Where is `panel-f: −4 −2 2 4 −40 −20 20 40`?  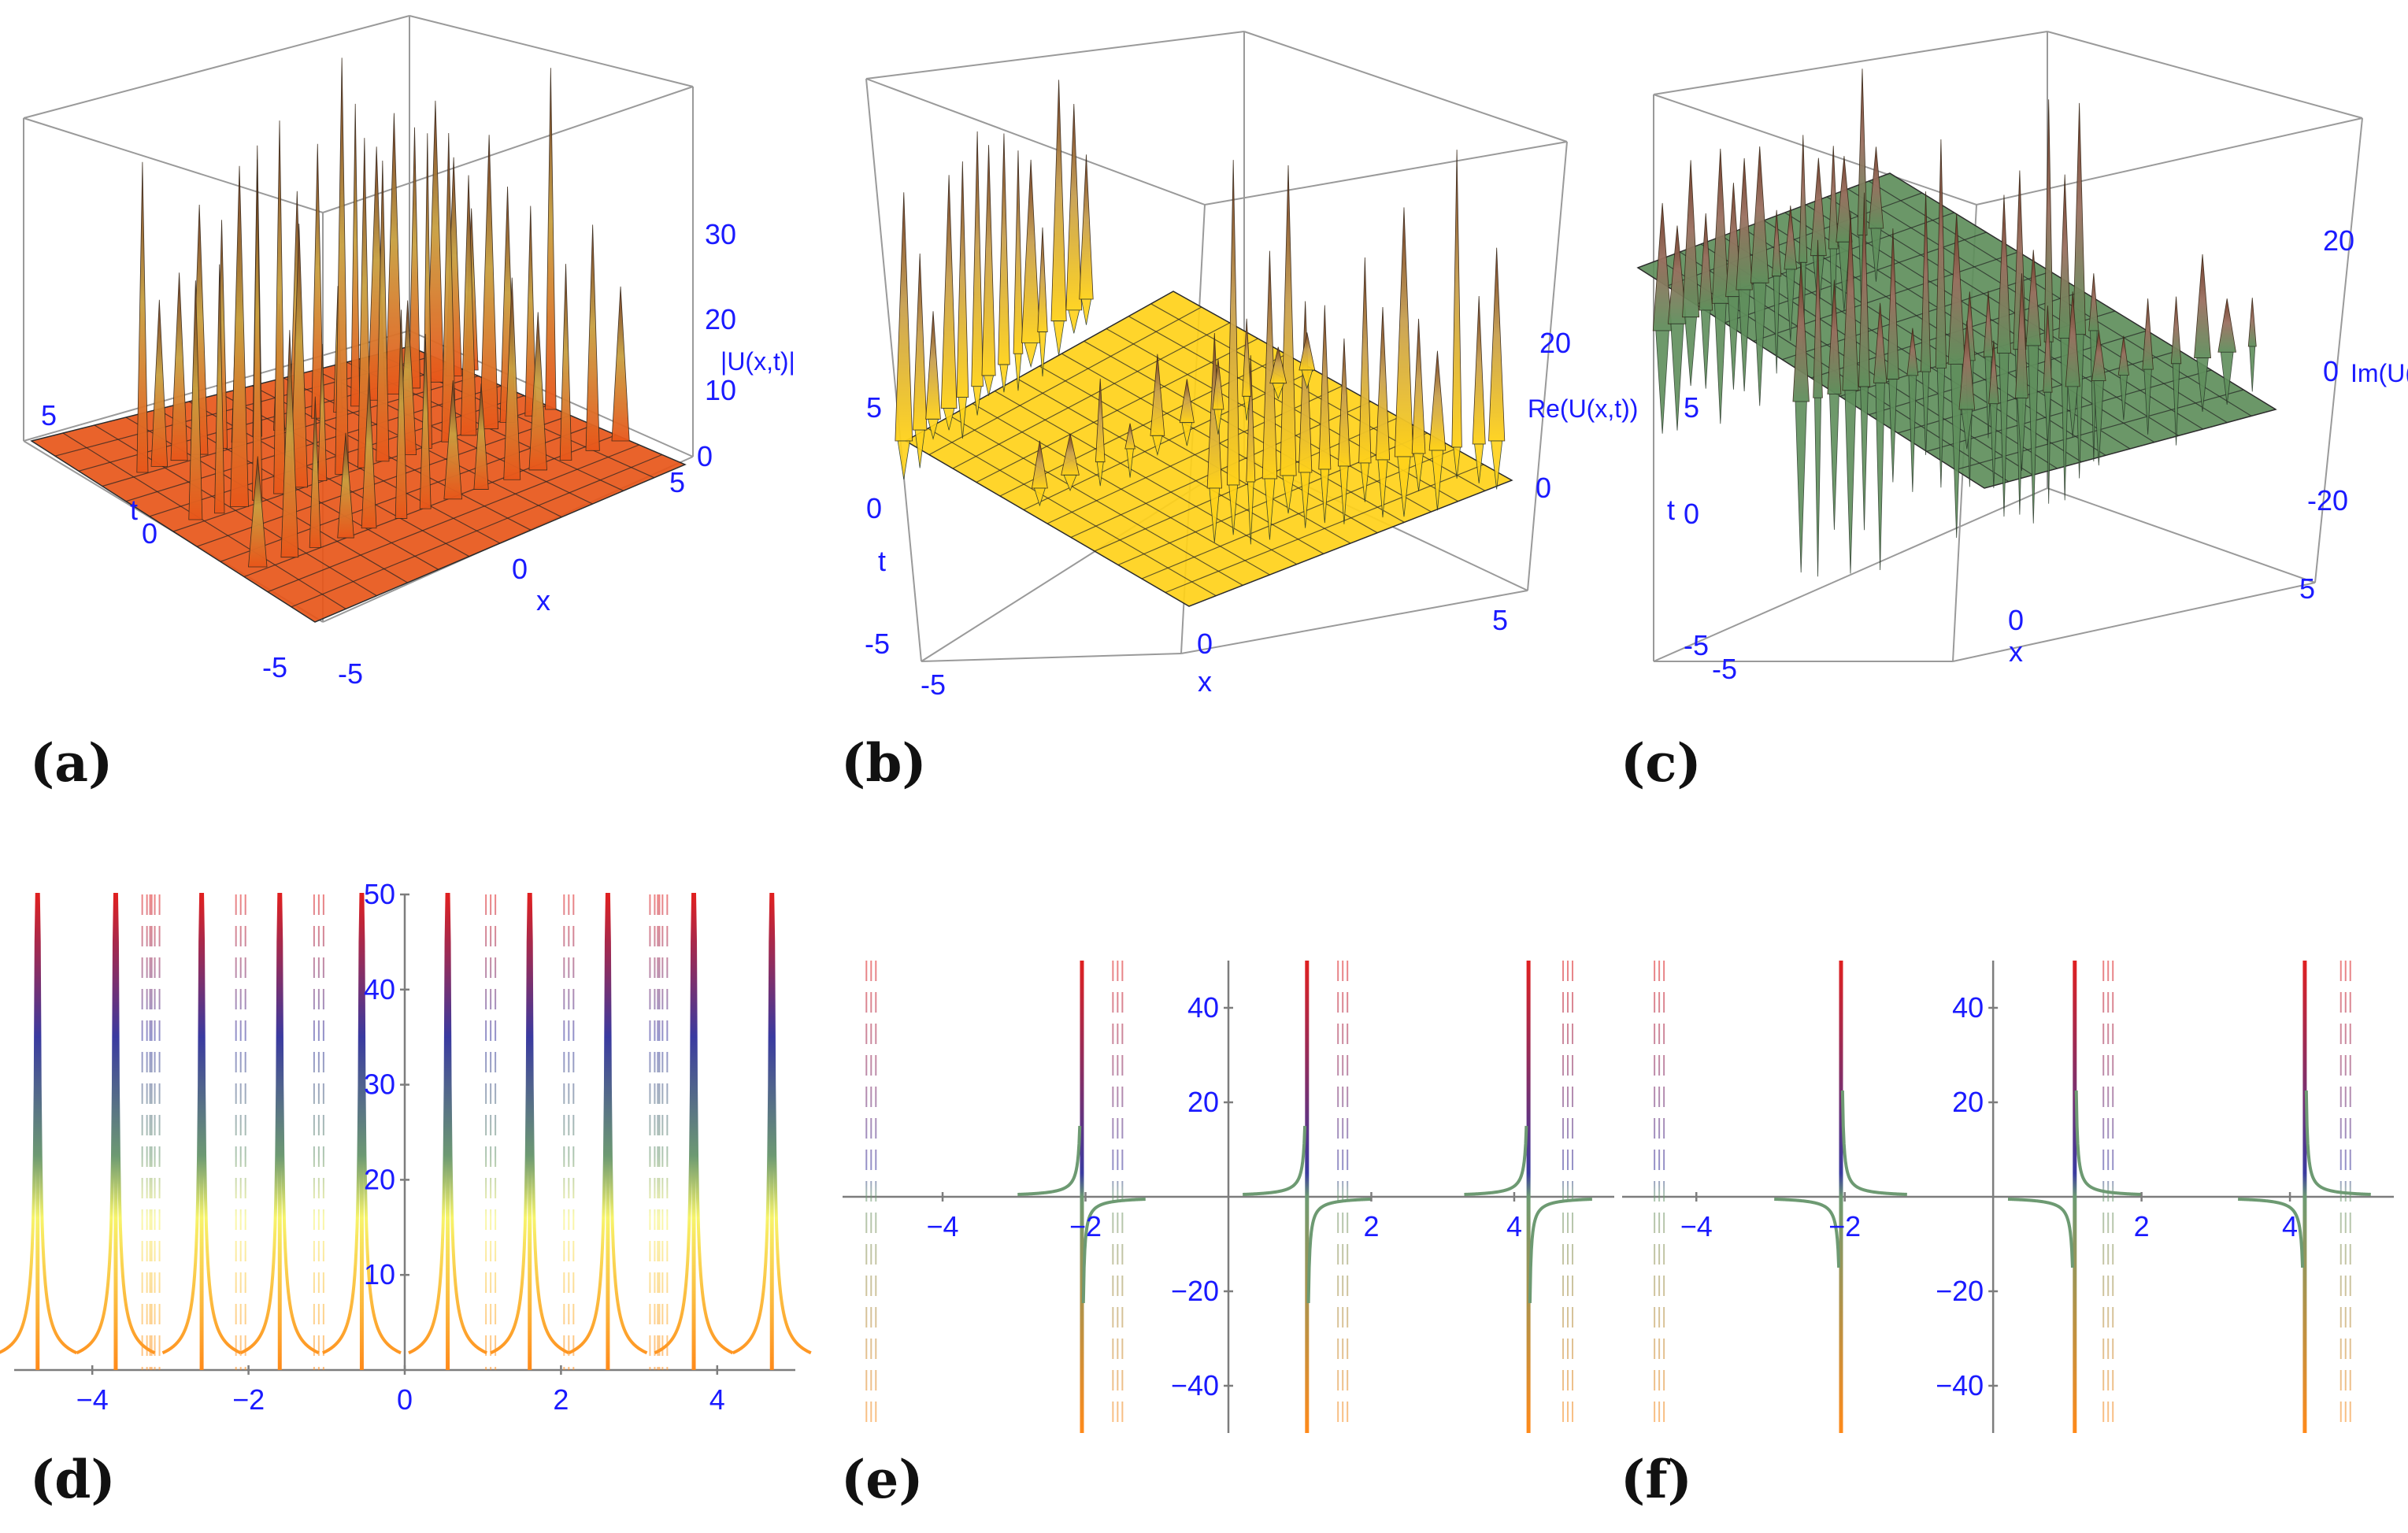
panel-f: −4 −2 2 4 −40 −20 20 40 is located at coordinates (2012, 1181).